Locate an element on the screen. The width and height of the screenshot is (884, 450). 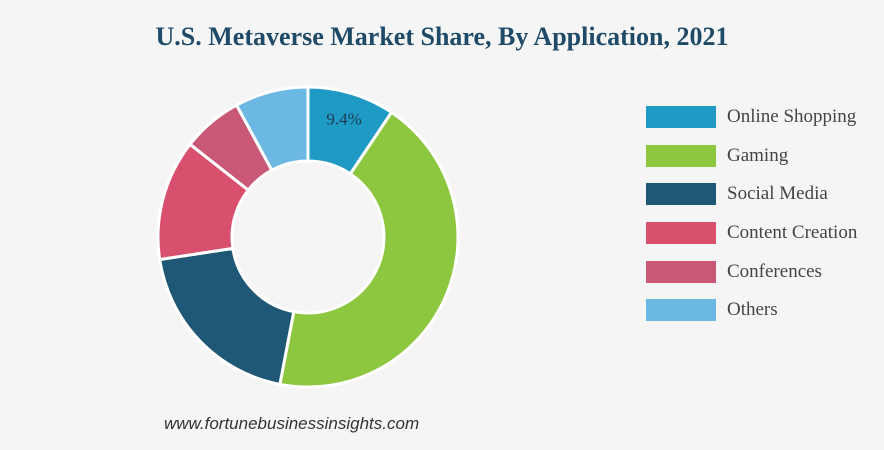
data-label-online-shopping: 9.4% is located at coordinates (343, 118).